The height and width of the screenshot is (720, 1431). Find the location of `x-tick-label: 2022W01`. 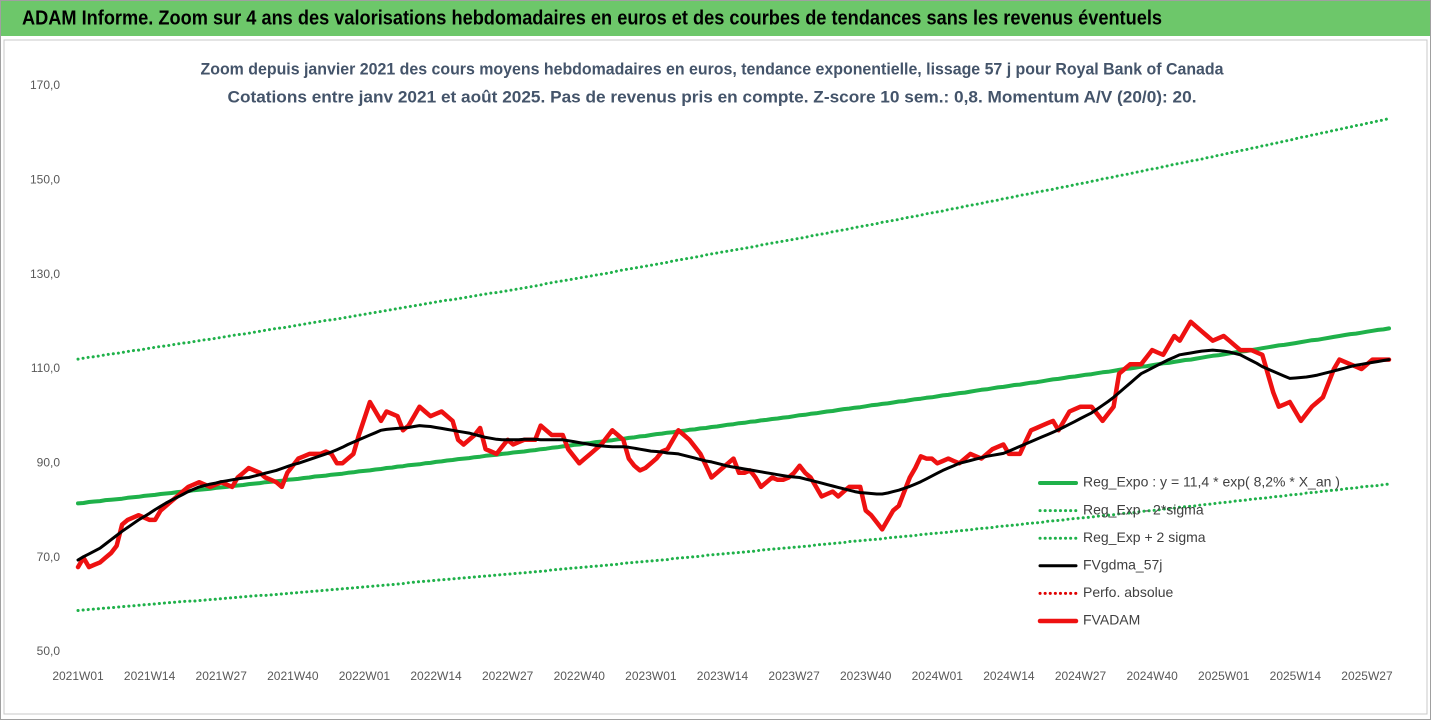

x-tick-label: 2022W01 is located at coordinates (365, 676).